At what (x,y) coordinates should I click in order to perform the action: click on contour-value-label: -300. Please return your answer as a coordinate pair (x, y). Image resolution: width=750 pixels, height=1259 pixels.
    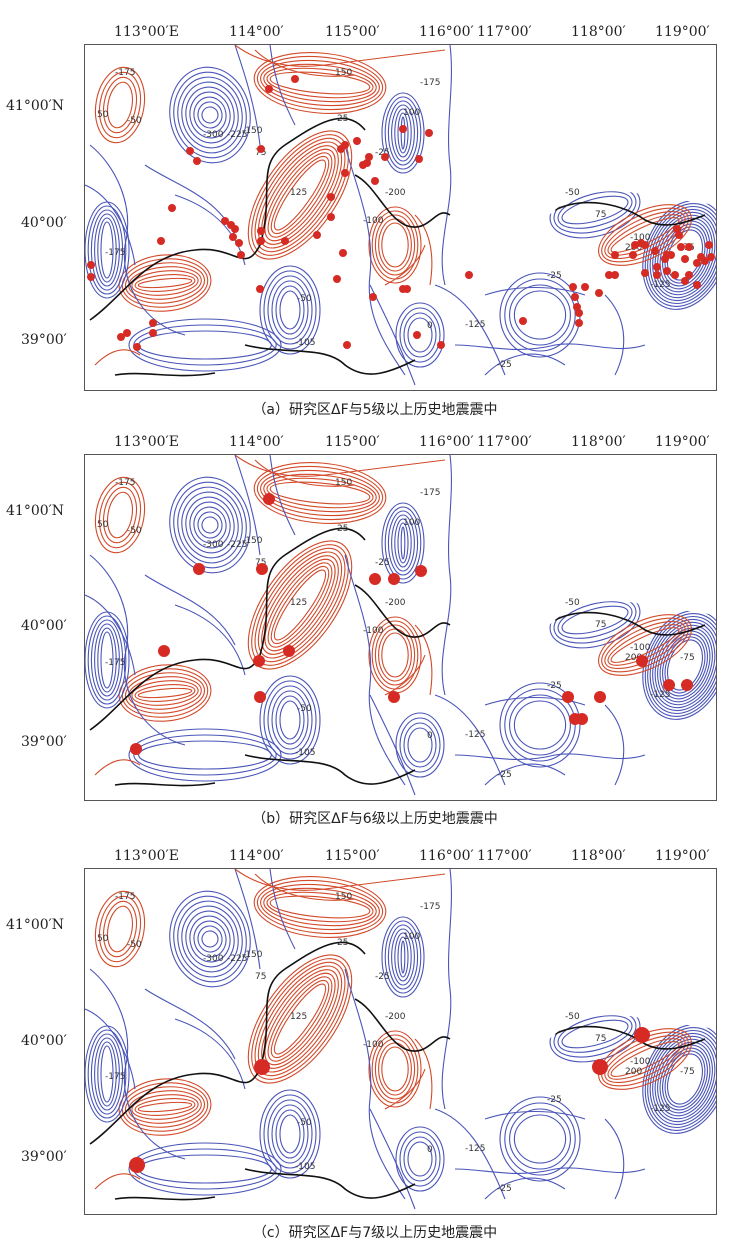
    Looking at the image, I should click on (213, 959).